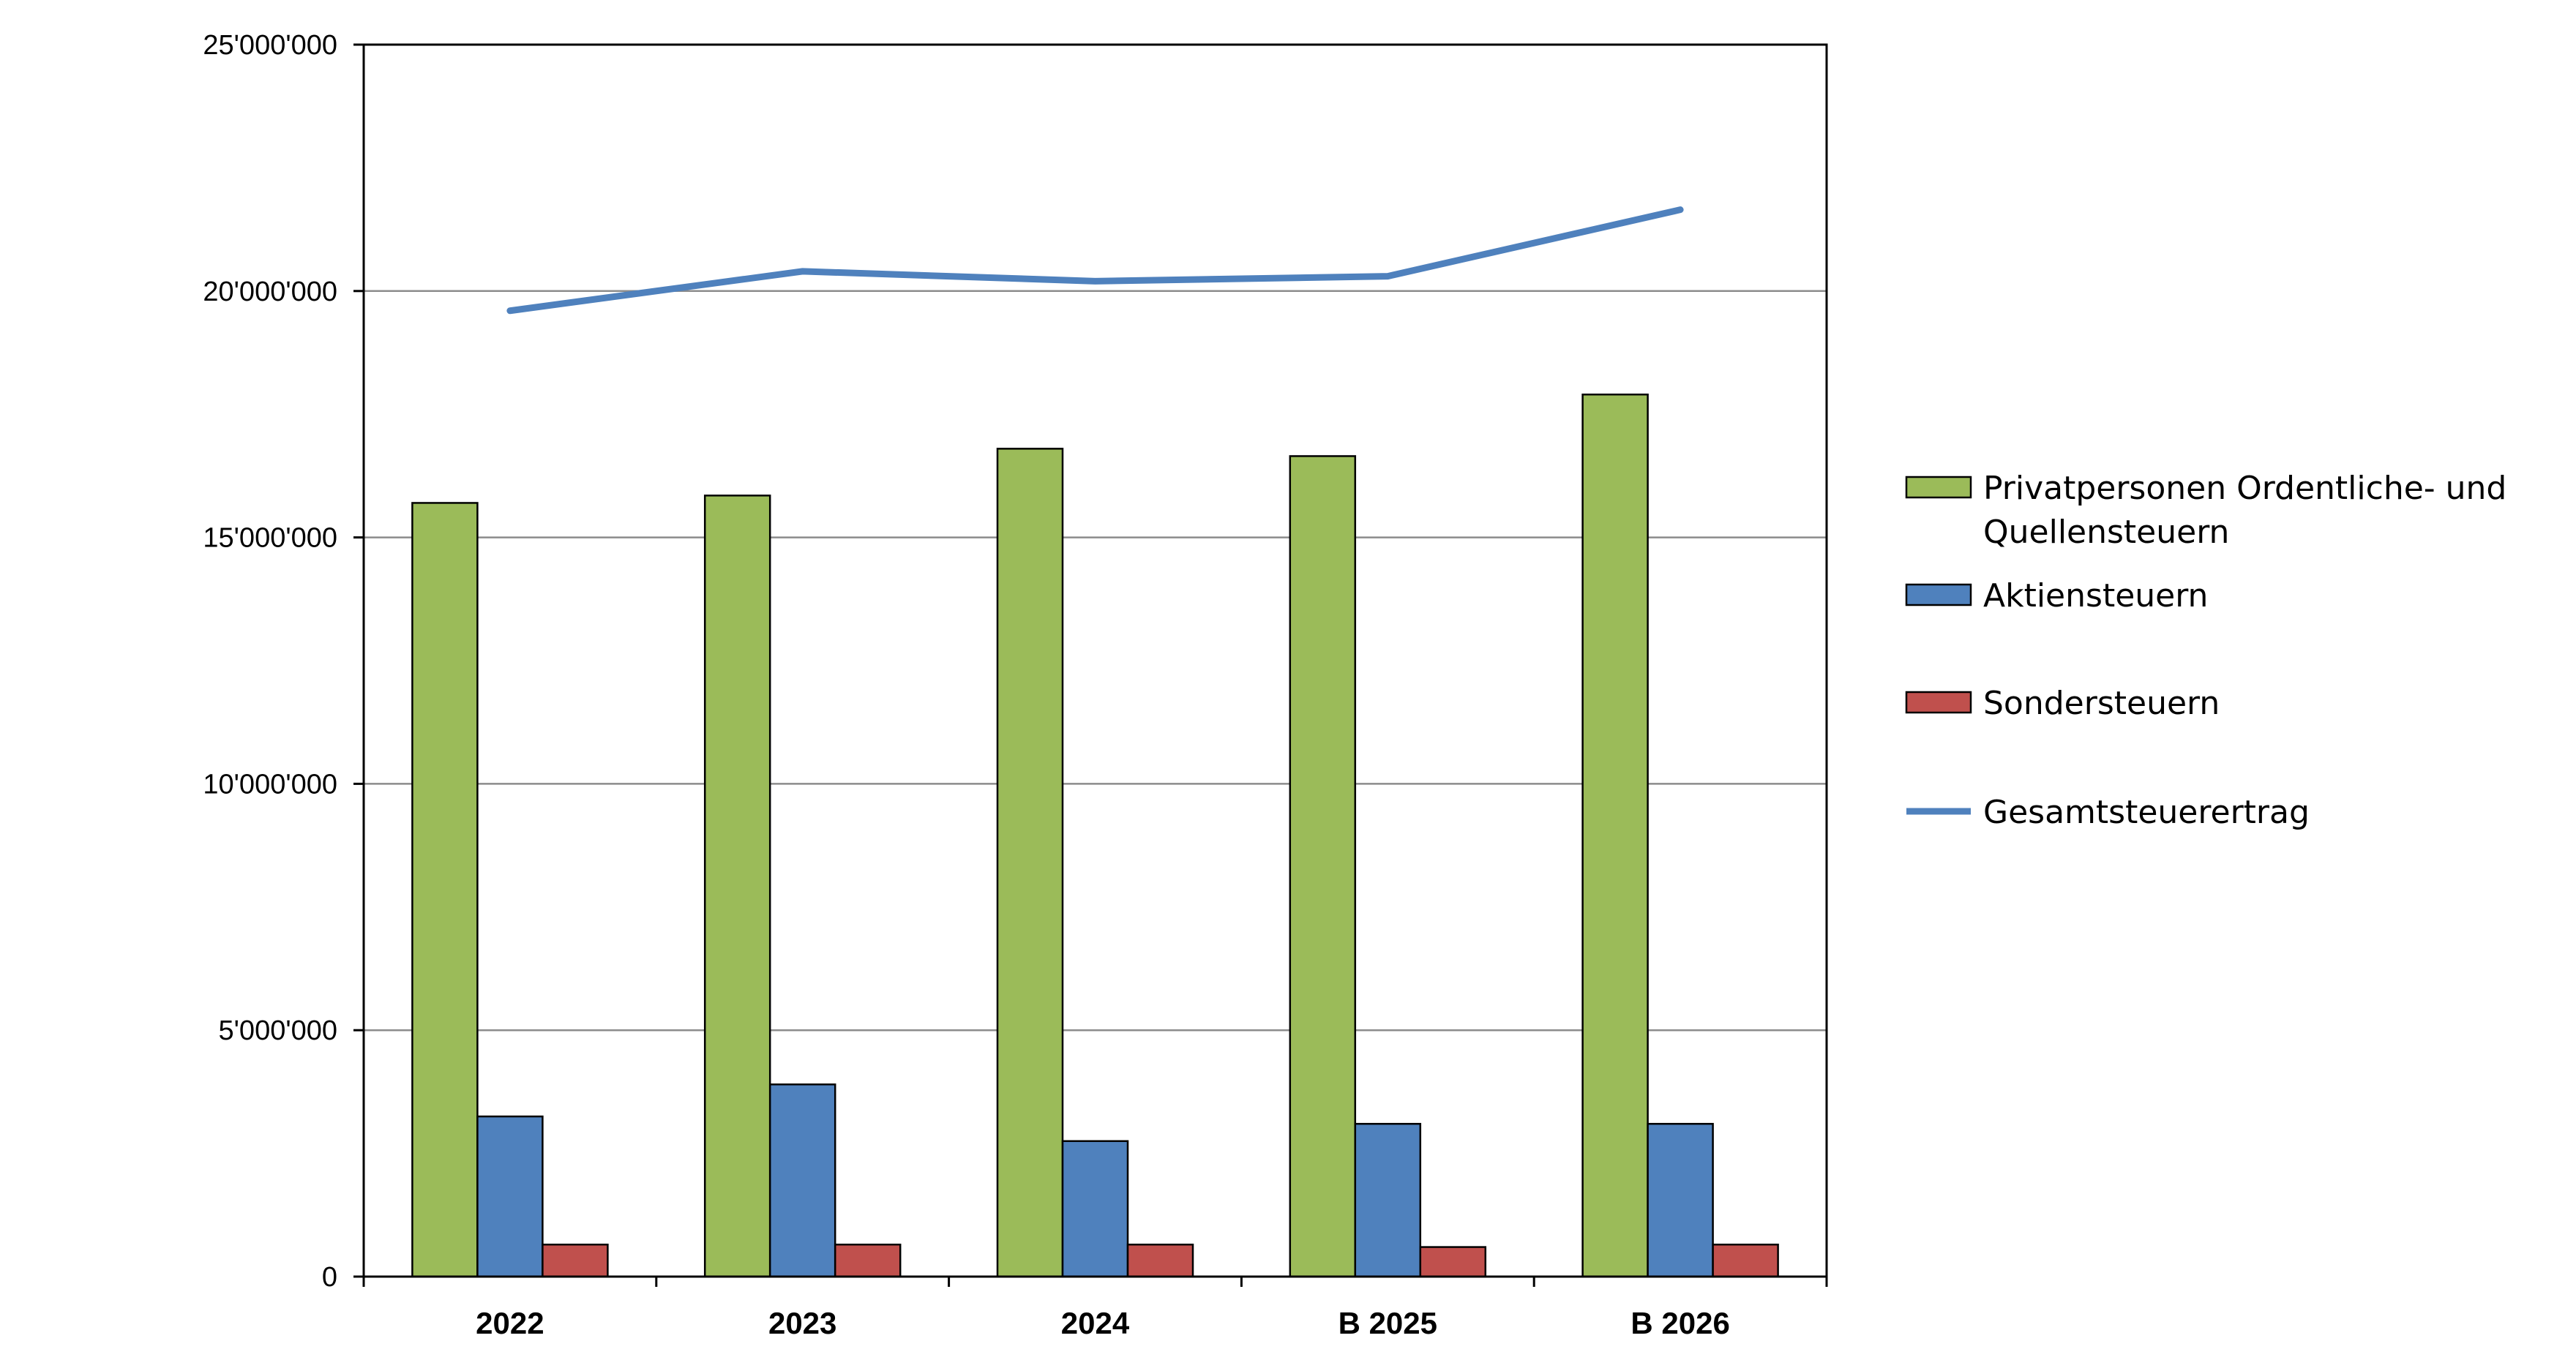  What do you see at coordinates (270, 538) in the screenshot?
I see `y-tick-label: 15'000'000` at bounding box center [270, 538].